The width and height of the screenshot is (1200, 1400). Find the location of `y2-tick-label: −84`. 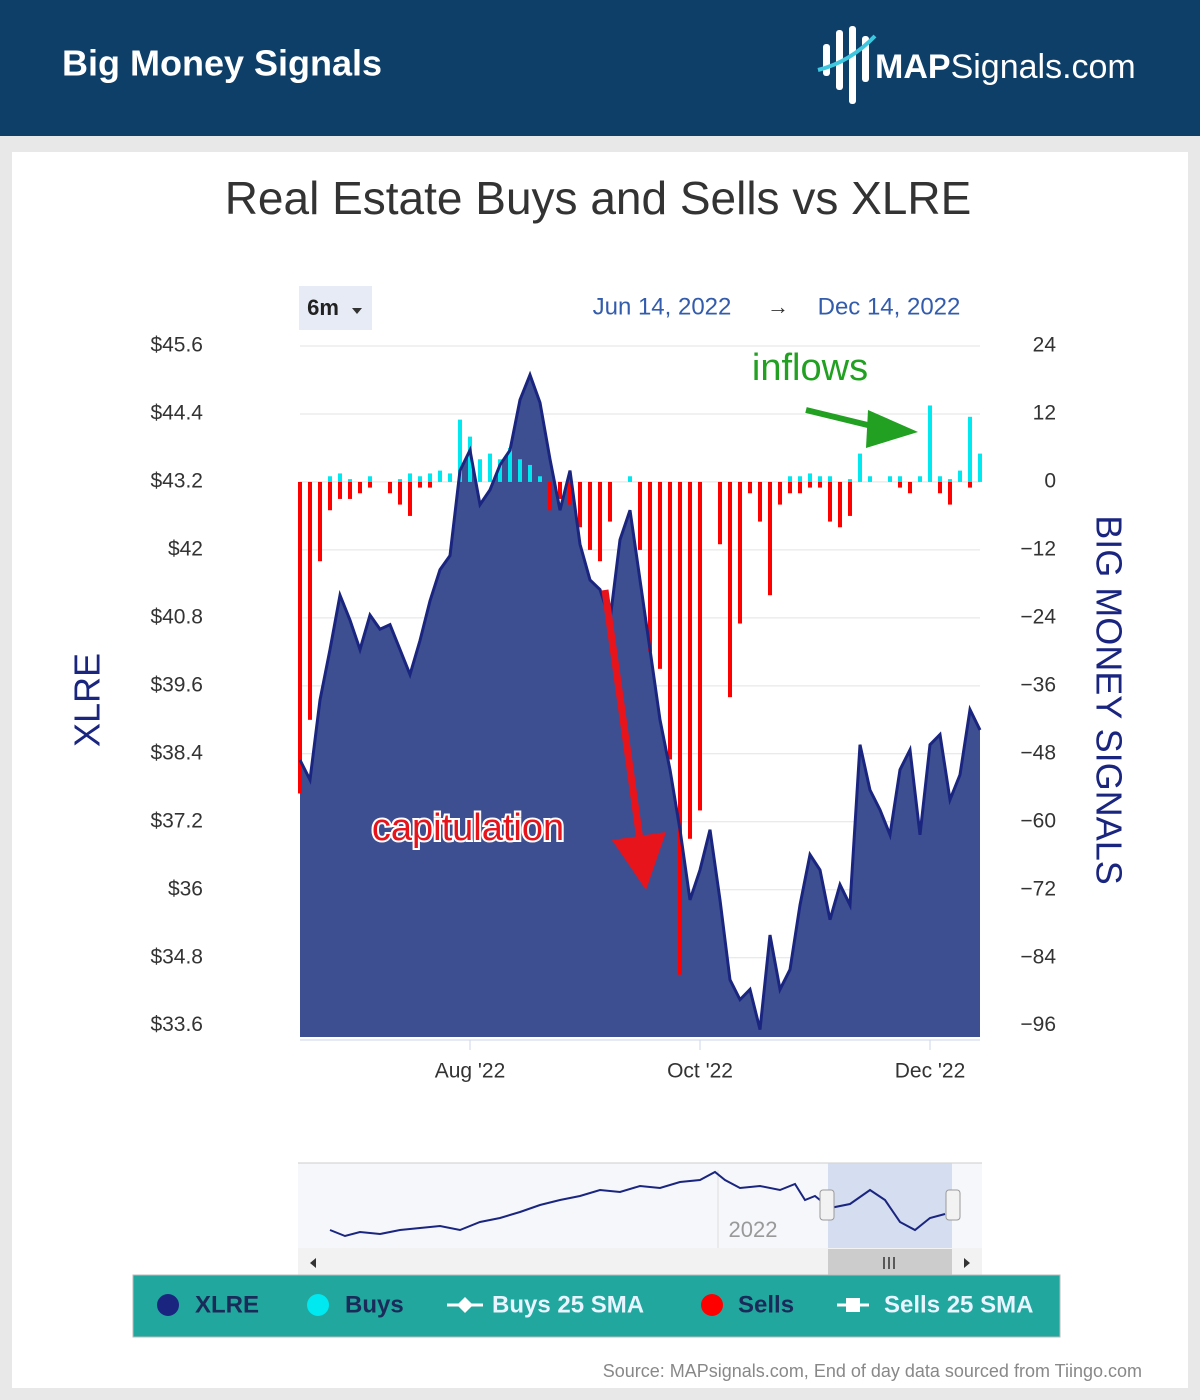

y2-tick-label: −84 is located at coordinates (1038, 956).